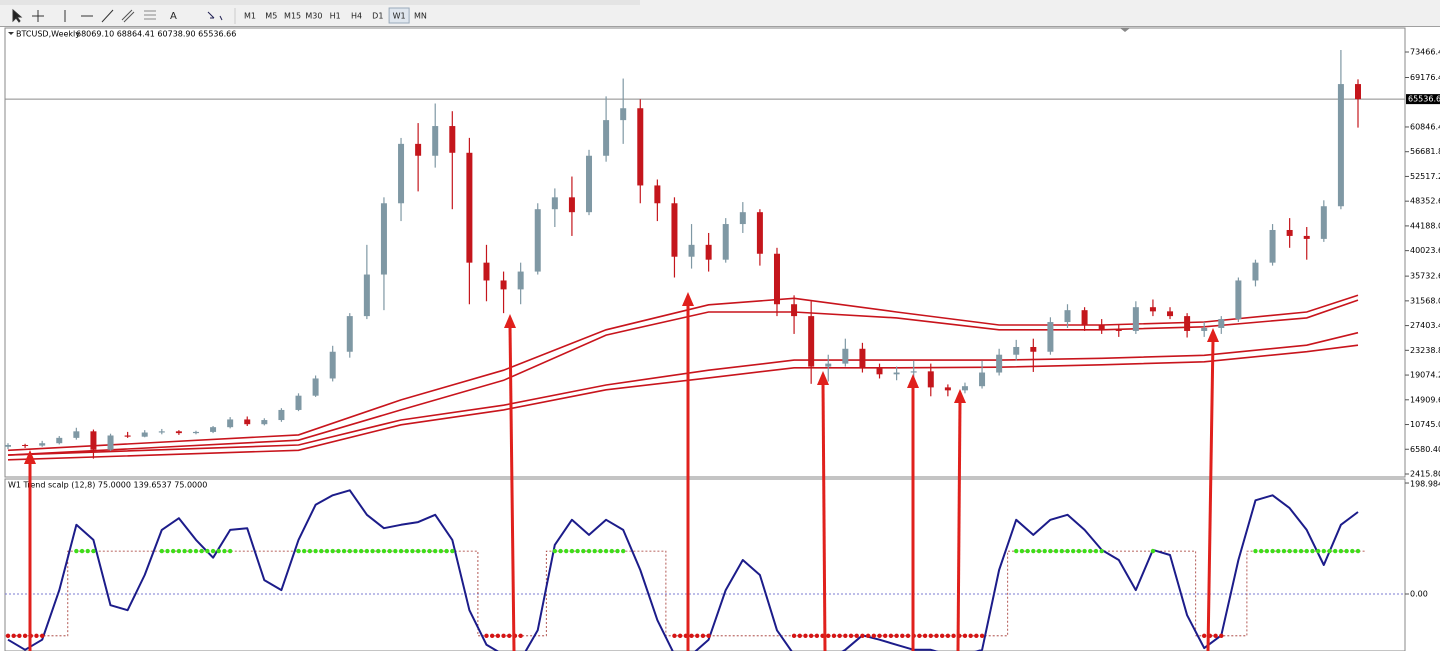  I want to click on crosshair-tool, so click(38, 16).